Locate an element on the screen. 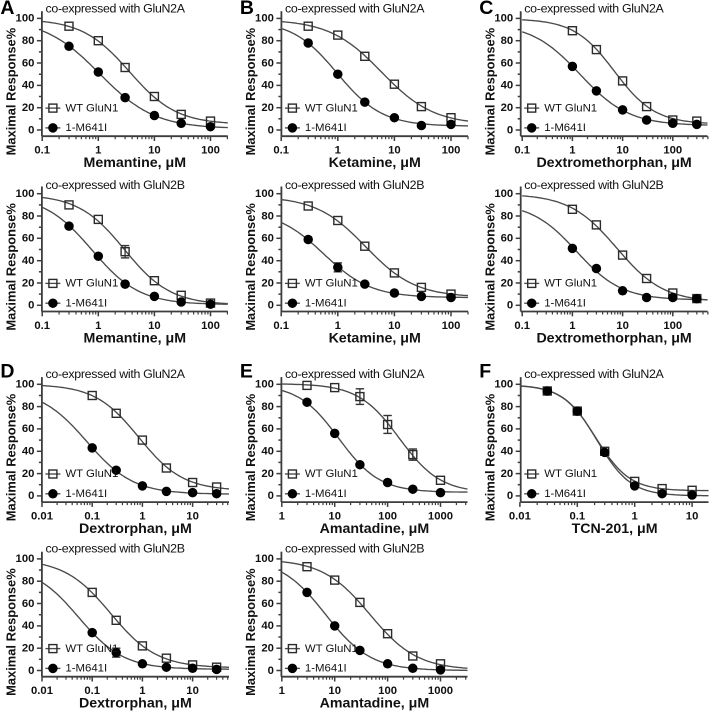  svg-text: Dextromethorphan, μM is located at coordinates (613, 163).